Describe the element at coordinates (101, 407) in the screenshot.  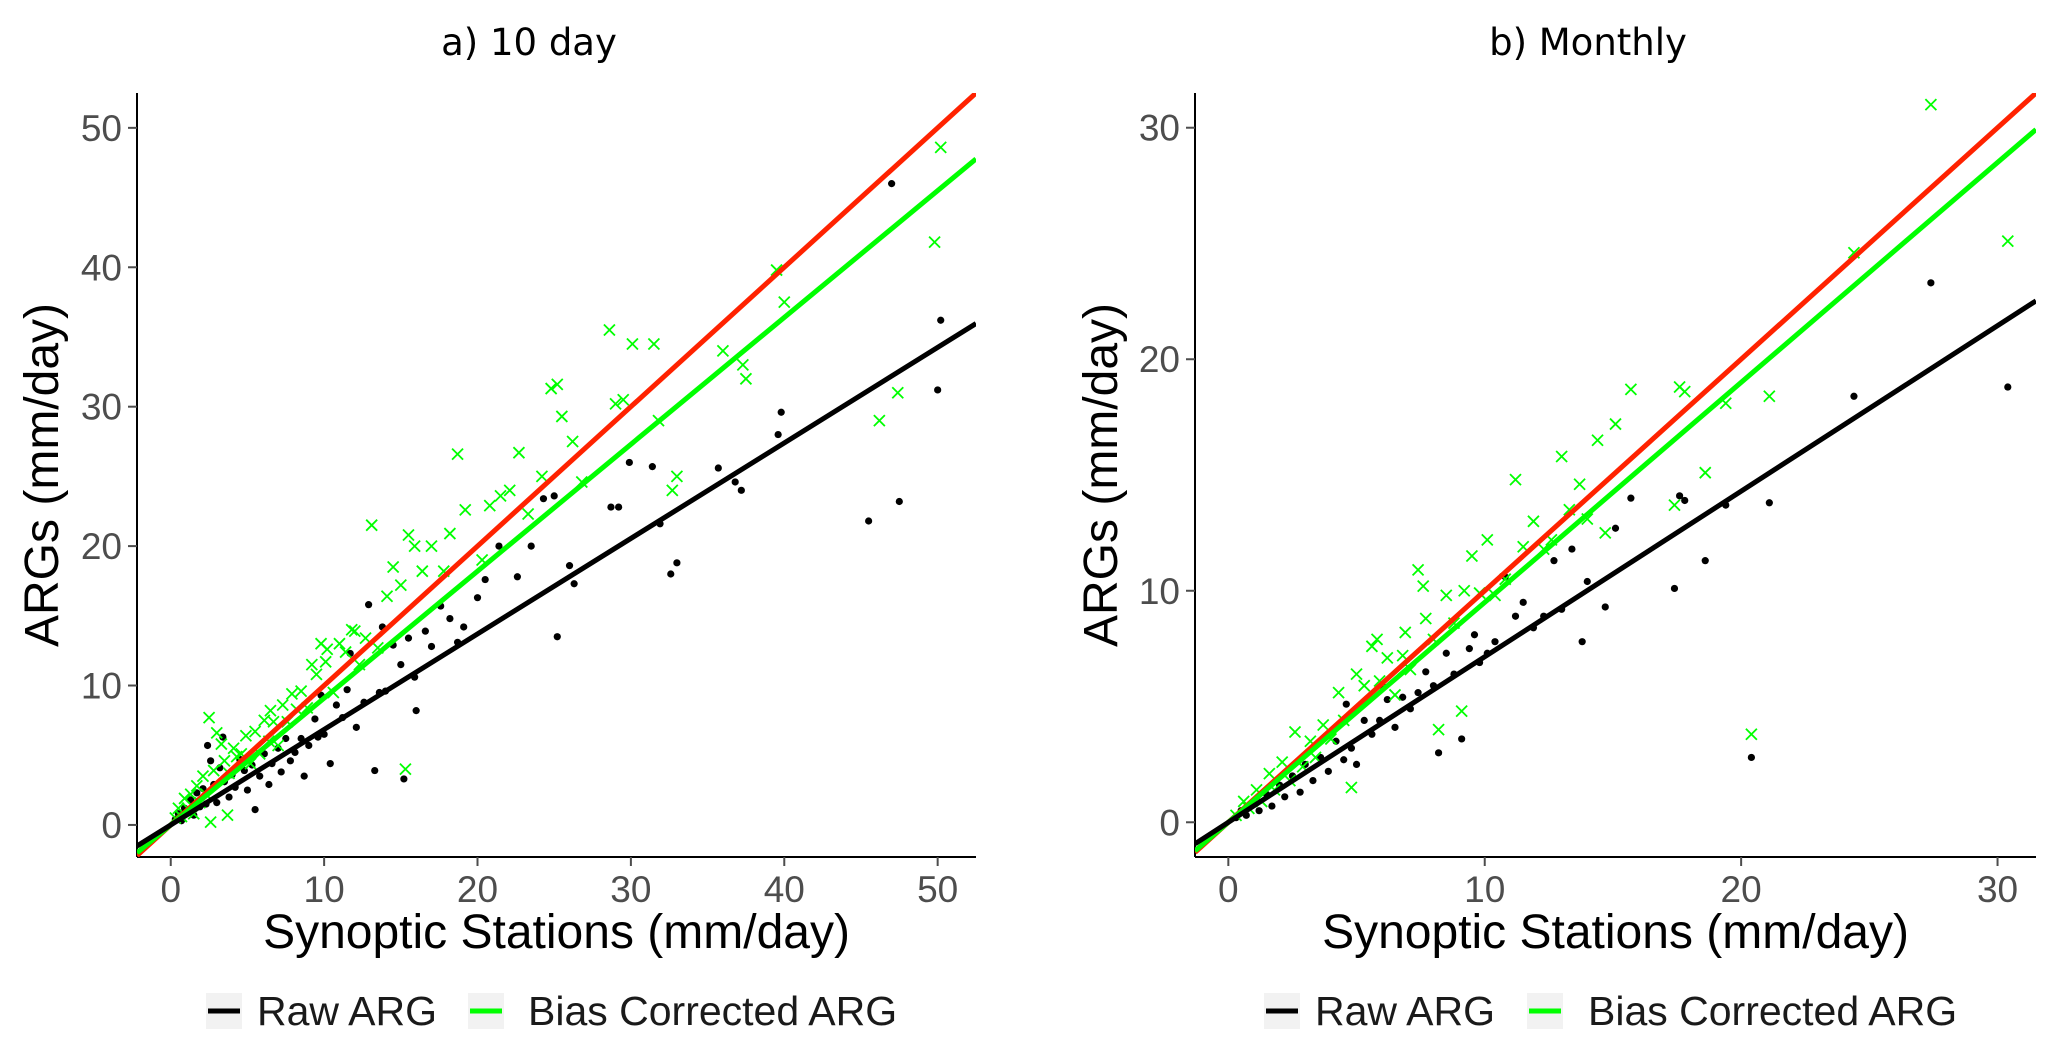
I see `y-tick-label: 30` at that location.